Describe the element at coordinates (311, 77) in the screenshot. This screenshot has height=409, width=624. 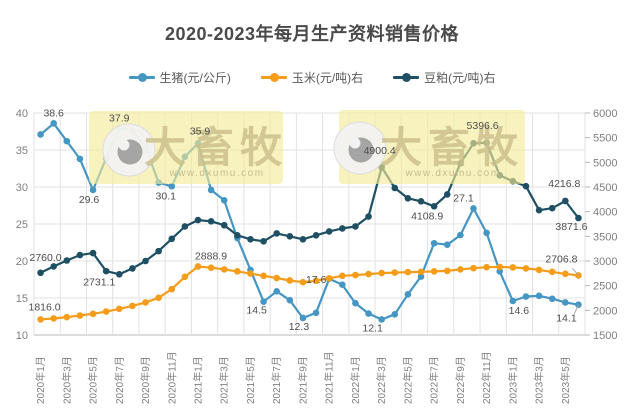
I see `legend-item-corn: 玉米(元/吨)右` at that location.